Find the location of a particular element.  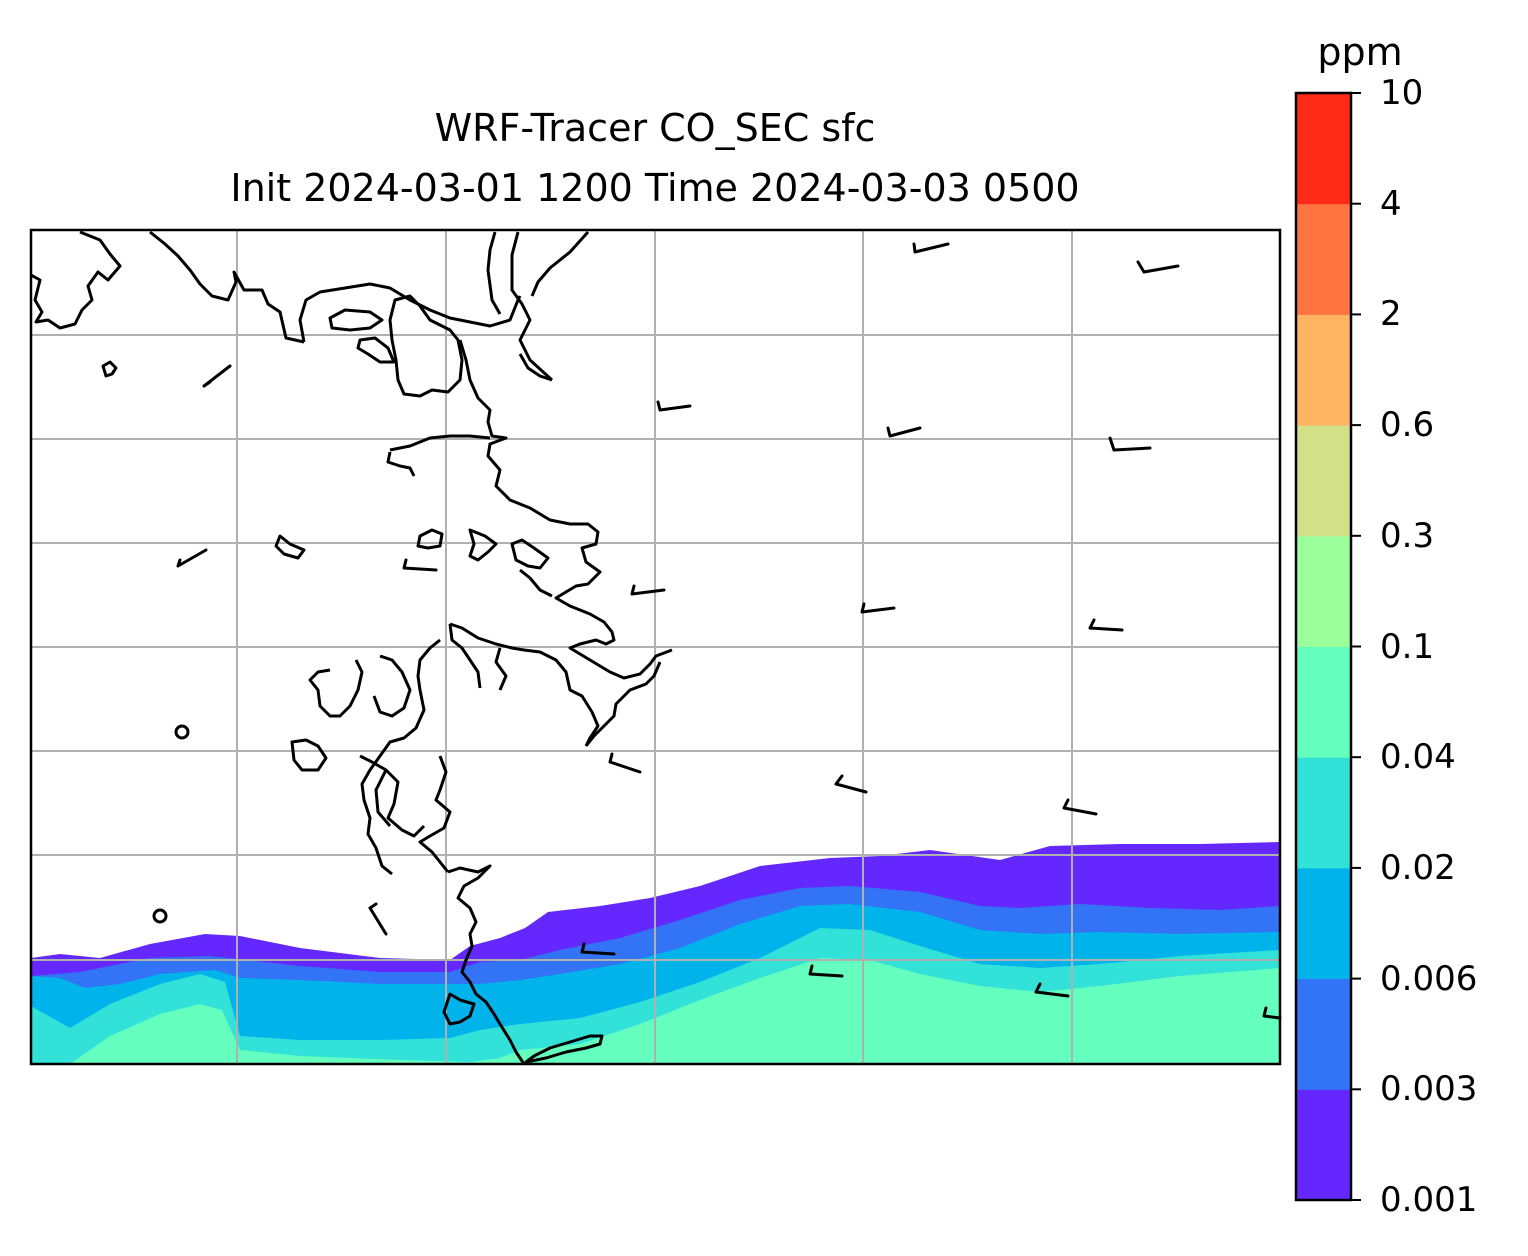

colorbar-unit-label: ppm is located at coordinates (1360, 52).